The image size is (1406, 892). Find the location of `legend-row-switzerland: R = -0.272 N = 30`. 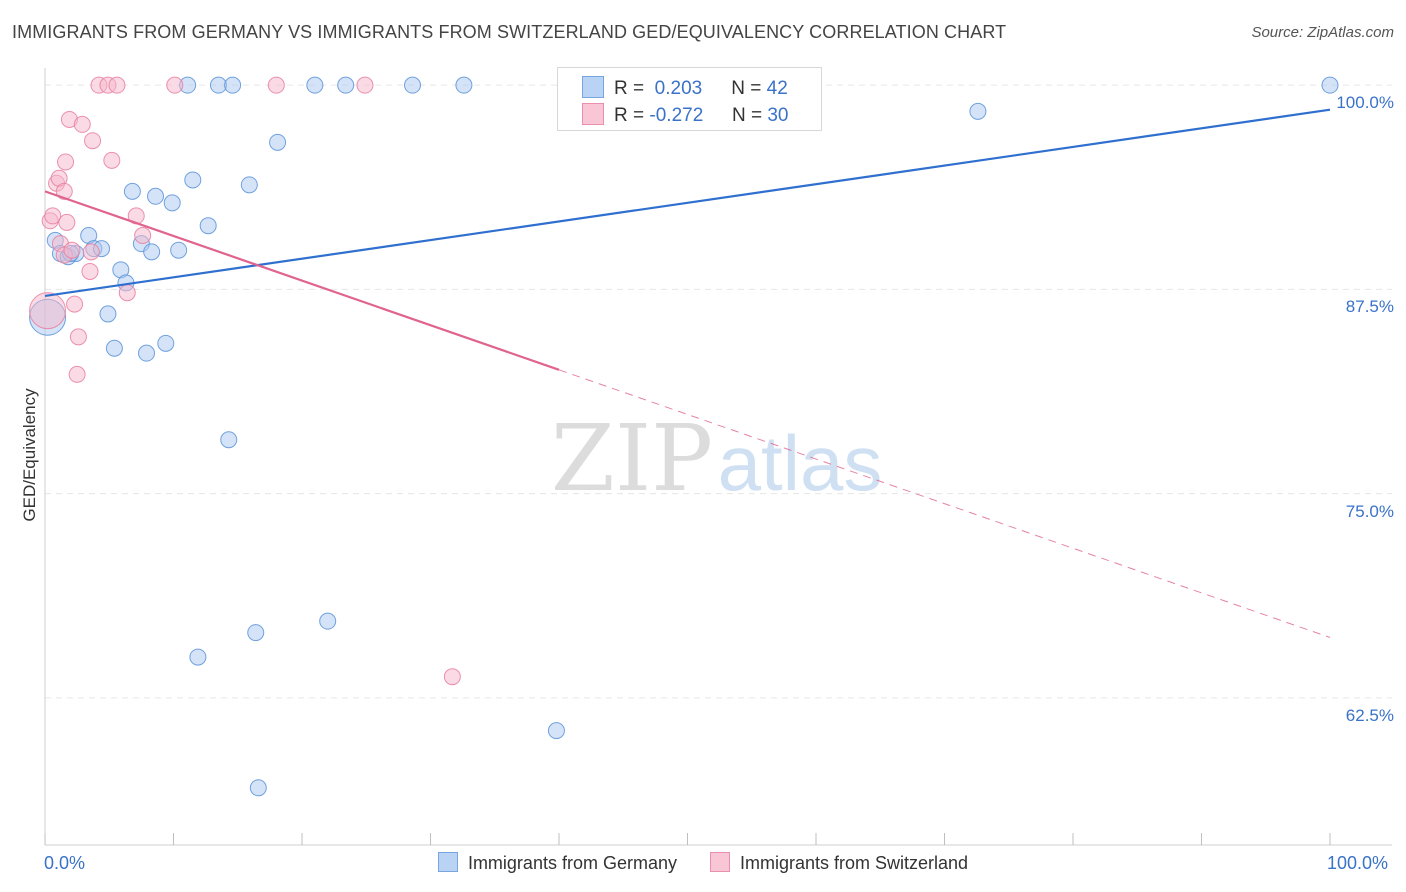

legend-row-switzerland: R = -0.272 N = 30 is located at coordinates (685, 115).